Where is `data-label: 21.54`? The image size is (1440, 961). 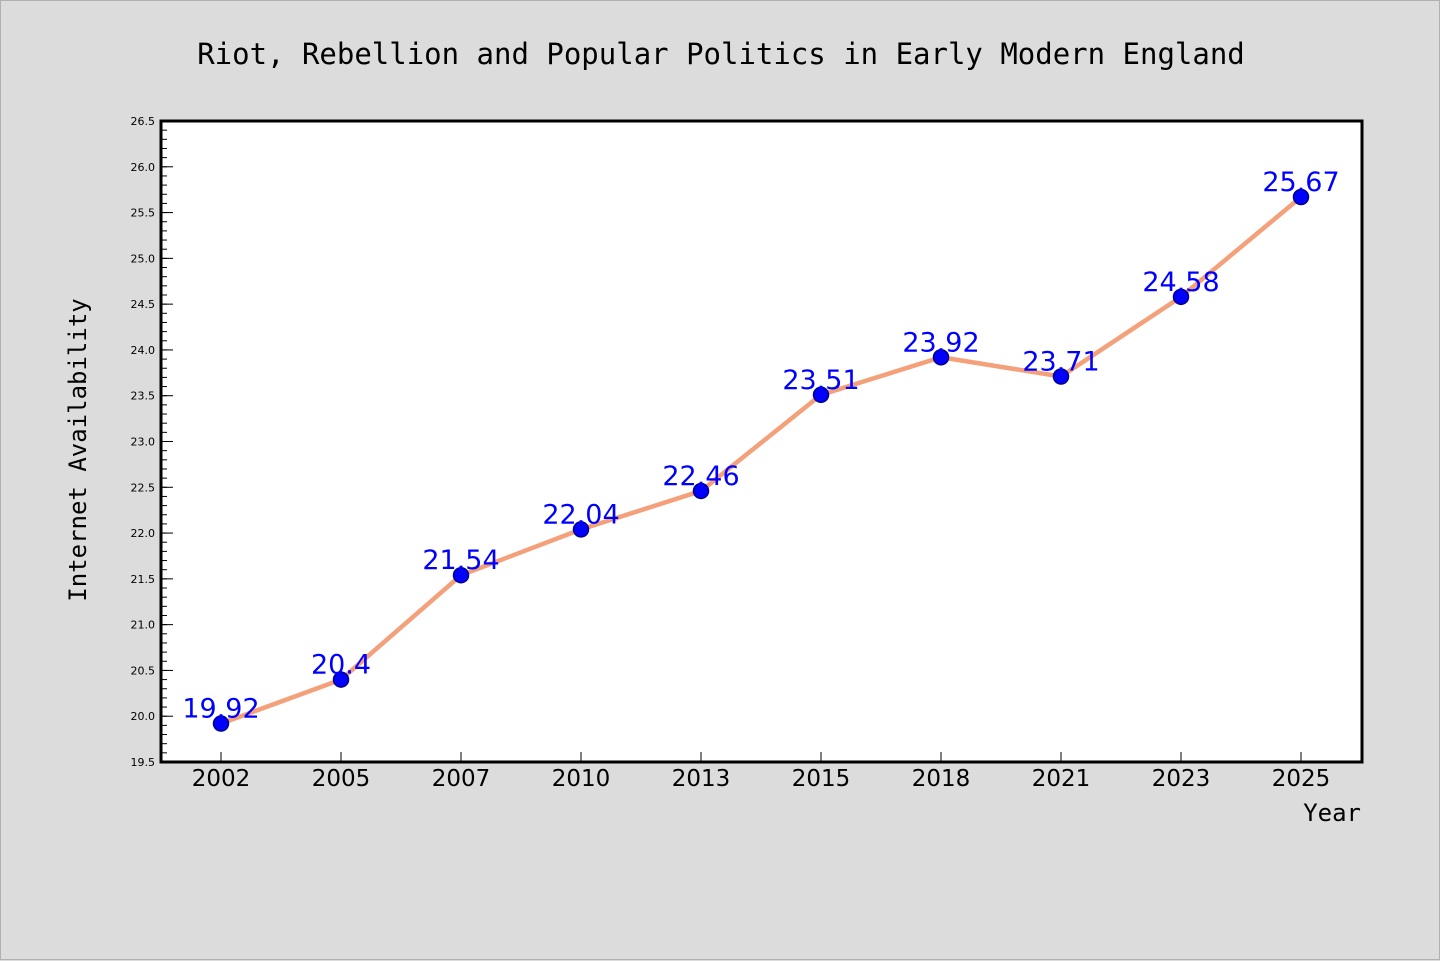 data-label: 21.54 is located at coordinates (460, 560).